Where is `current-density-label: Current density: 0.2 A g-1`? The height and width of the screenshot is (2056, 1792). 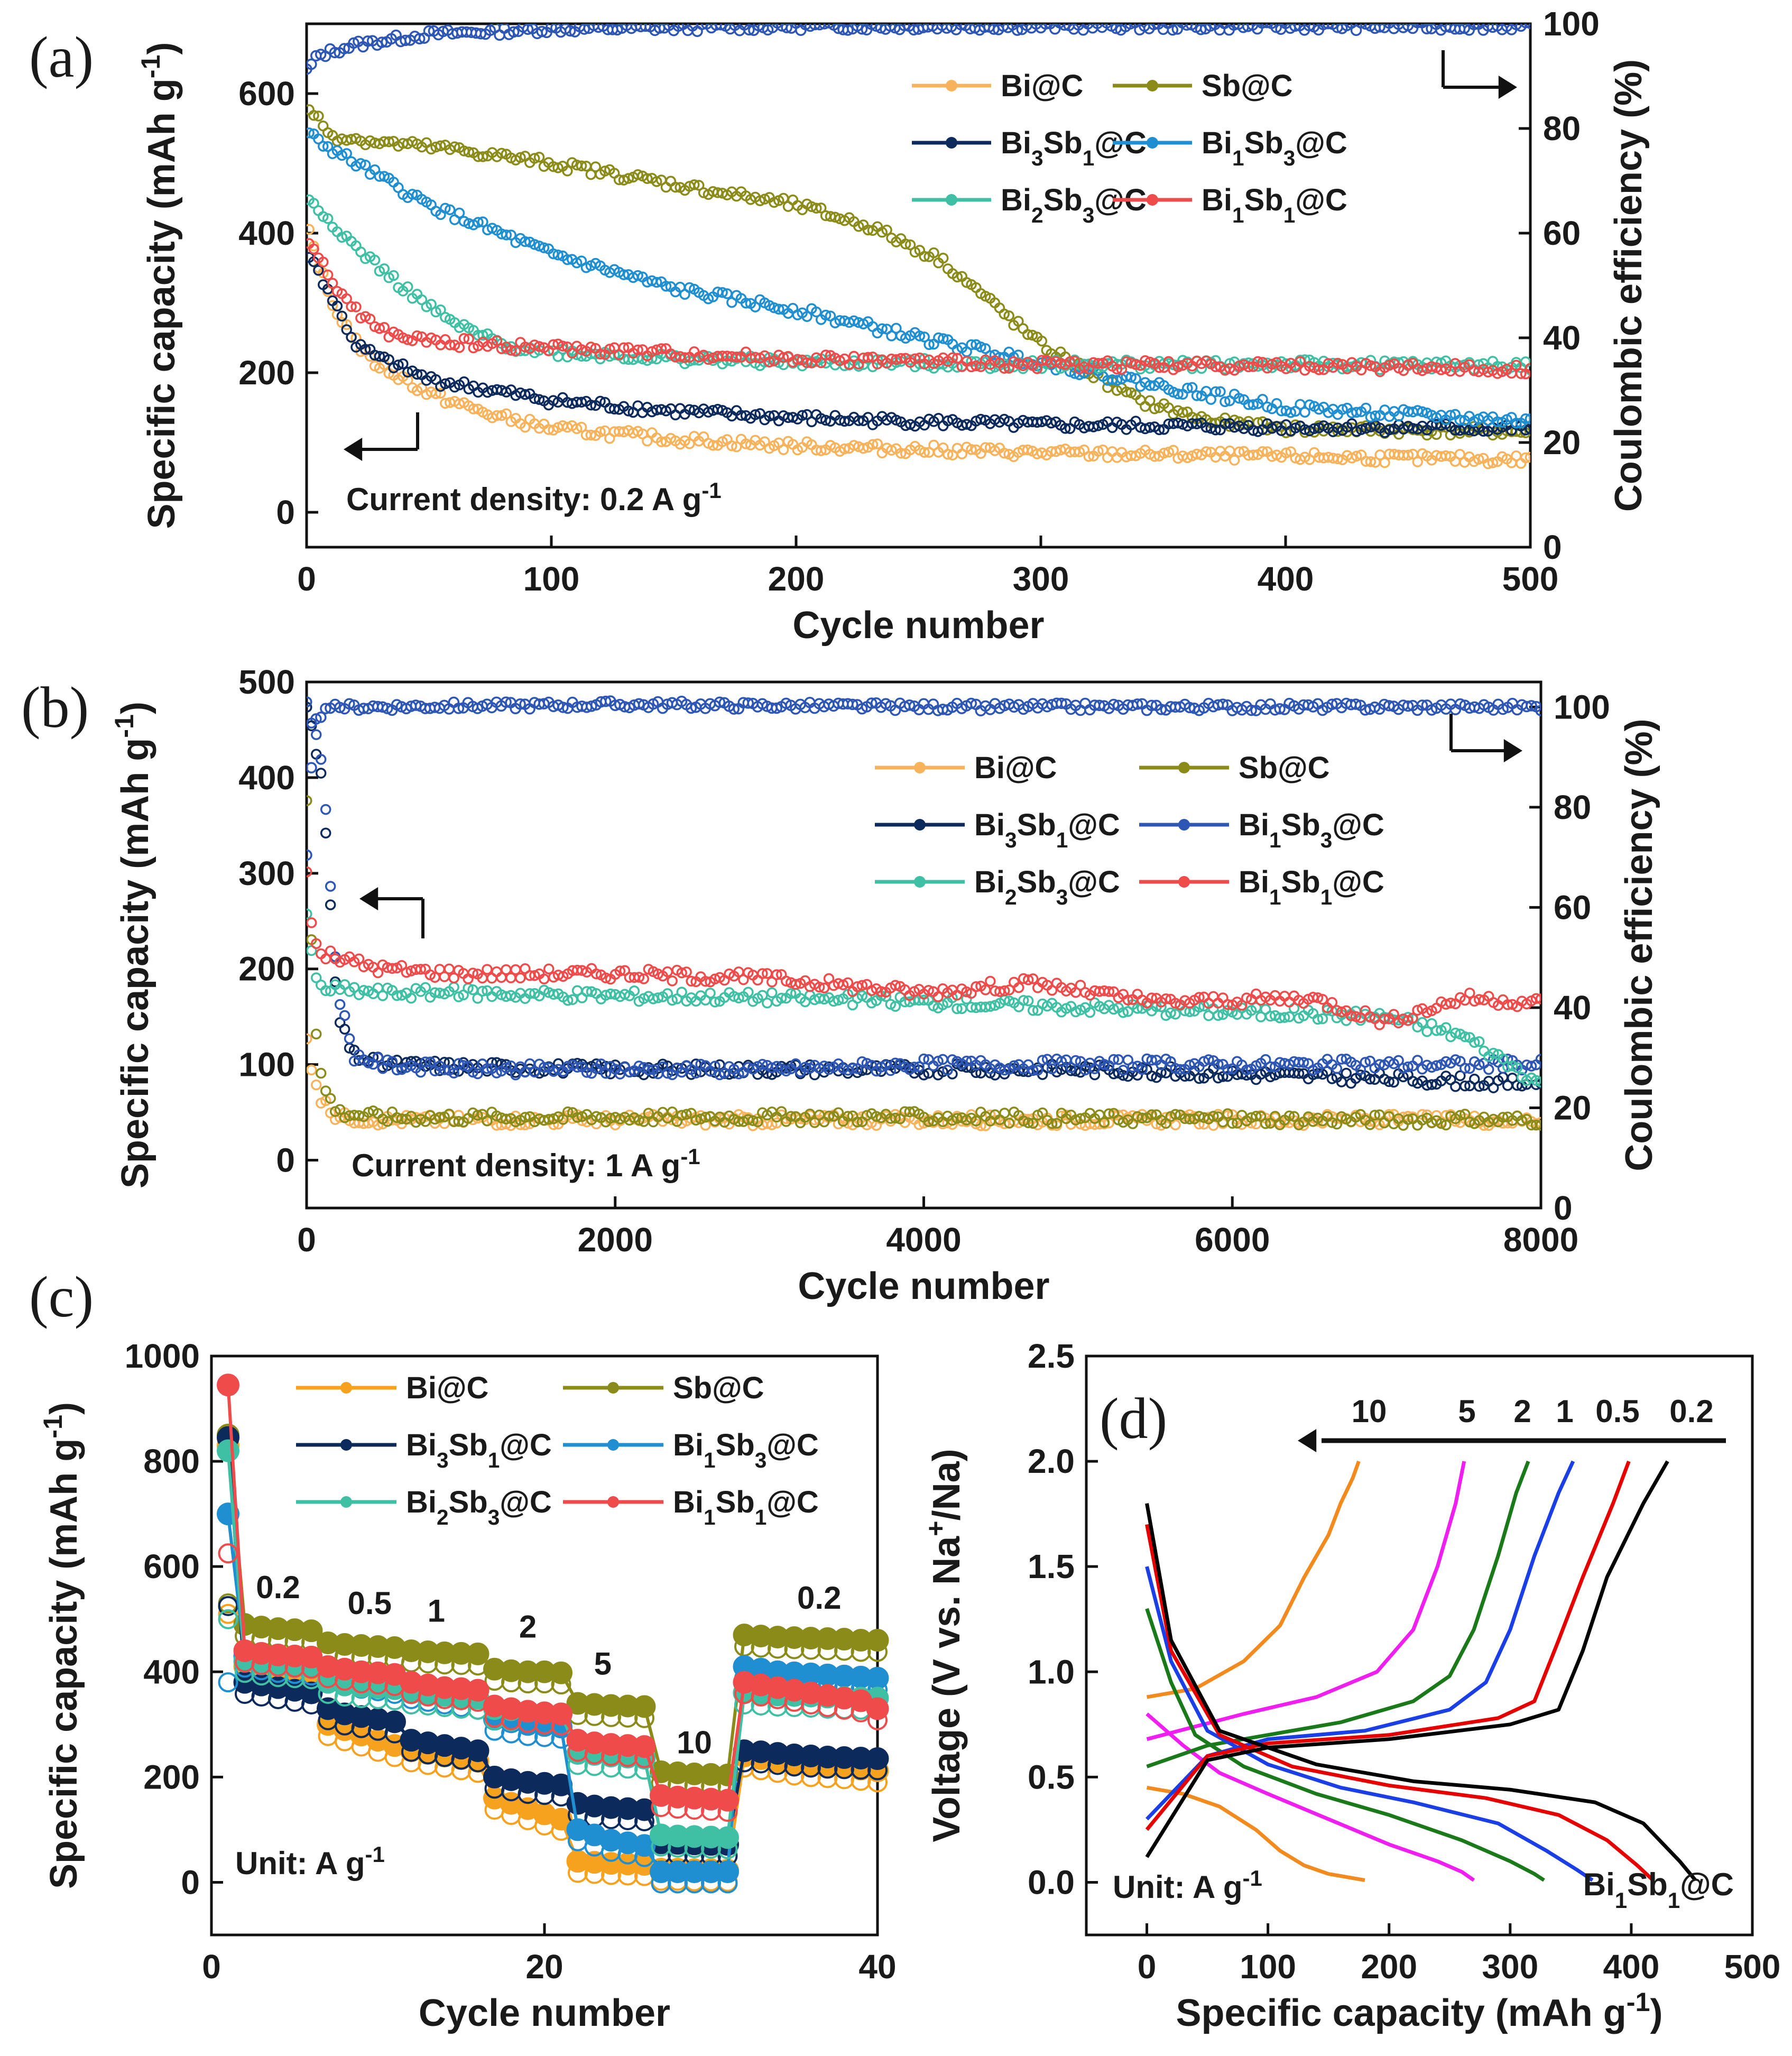
current-density-label: Current density: 0.2 A g-1 is located at coordinates (534, 498).